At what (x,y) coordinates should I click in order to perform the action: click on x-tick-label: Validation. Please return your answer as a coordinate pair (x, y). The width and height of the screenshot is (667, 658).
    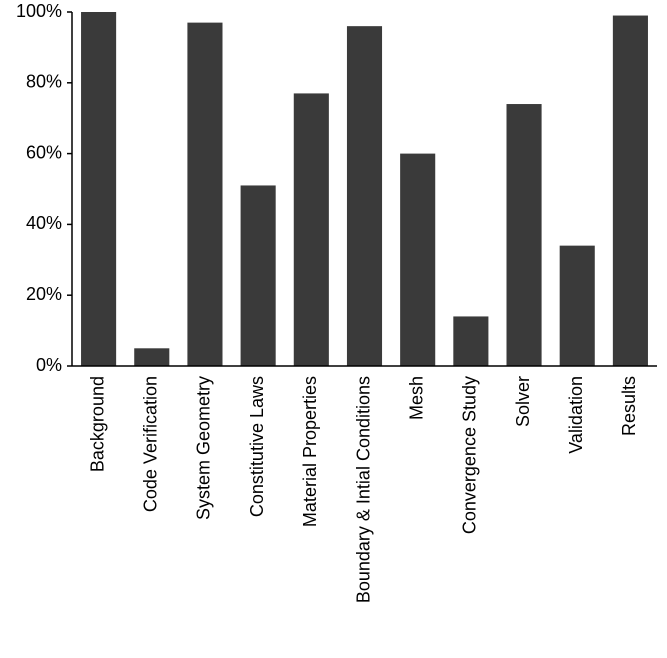
    Looking at the image, I should click on (576, 415).